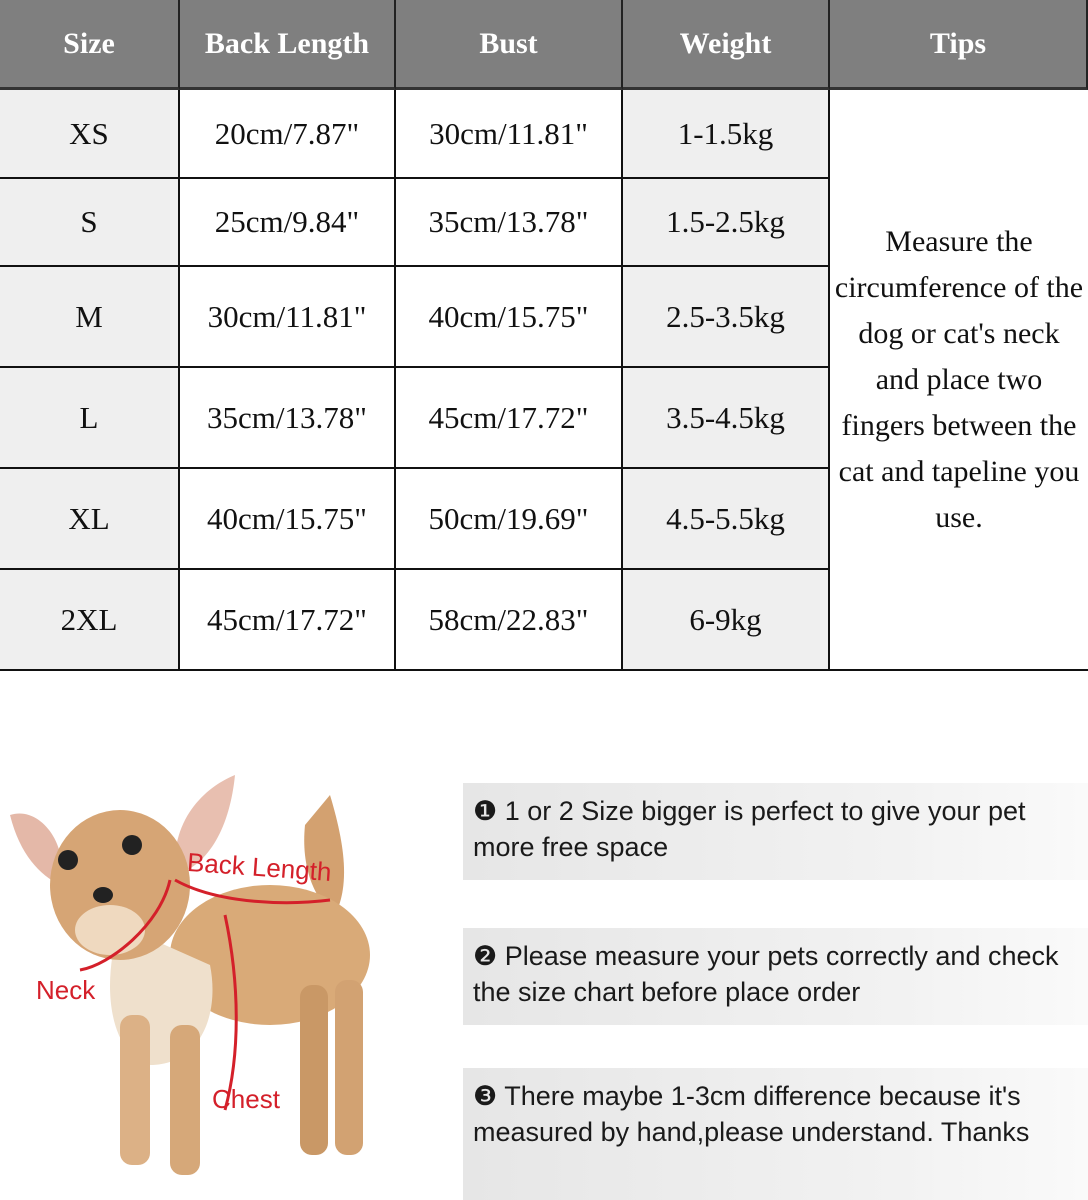 This screenshot has height=1200, width=1088. Describe the element at coordinates (205, 994) in the screenshot. I see `measurement-arrows` at that location.